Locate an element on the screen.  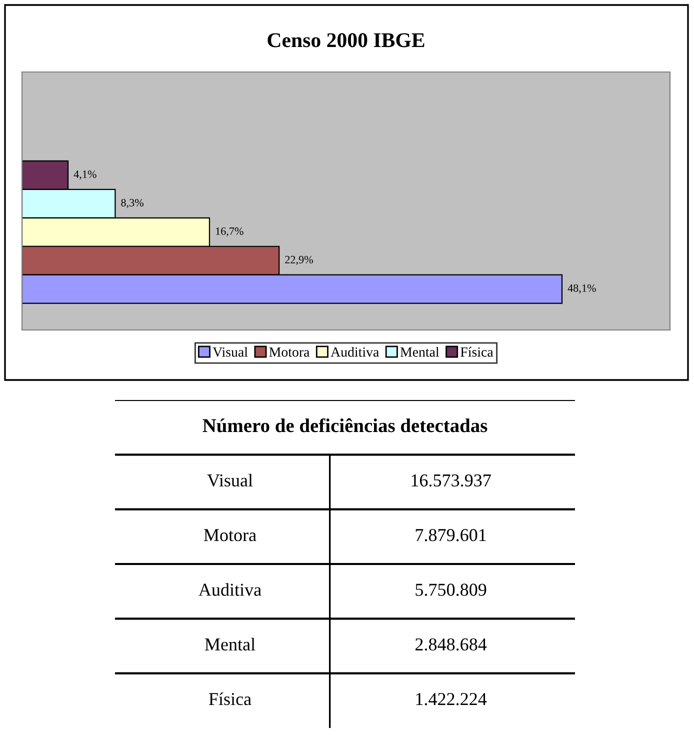
category-label: Motora is located at coordinates (230, 535).